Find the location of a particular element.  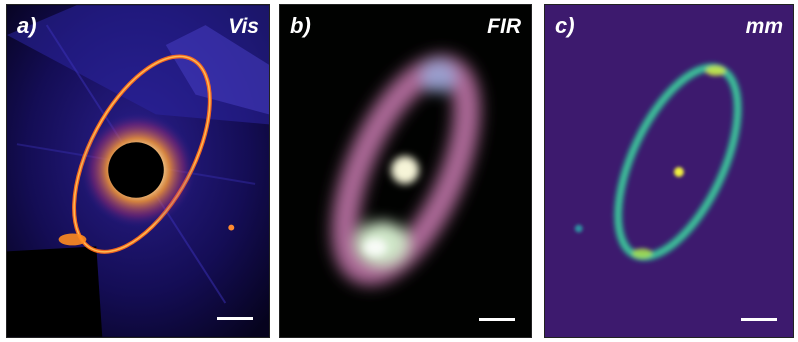

band-label: mm is located at coordinates (764, 26).